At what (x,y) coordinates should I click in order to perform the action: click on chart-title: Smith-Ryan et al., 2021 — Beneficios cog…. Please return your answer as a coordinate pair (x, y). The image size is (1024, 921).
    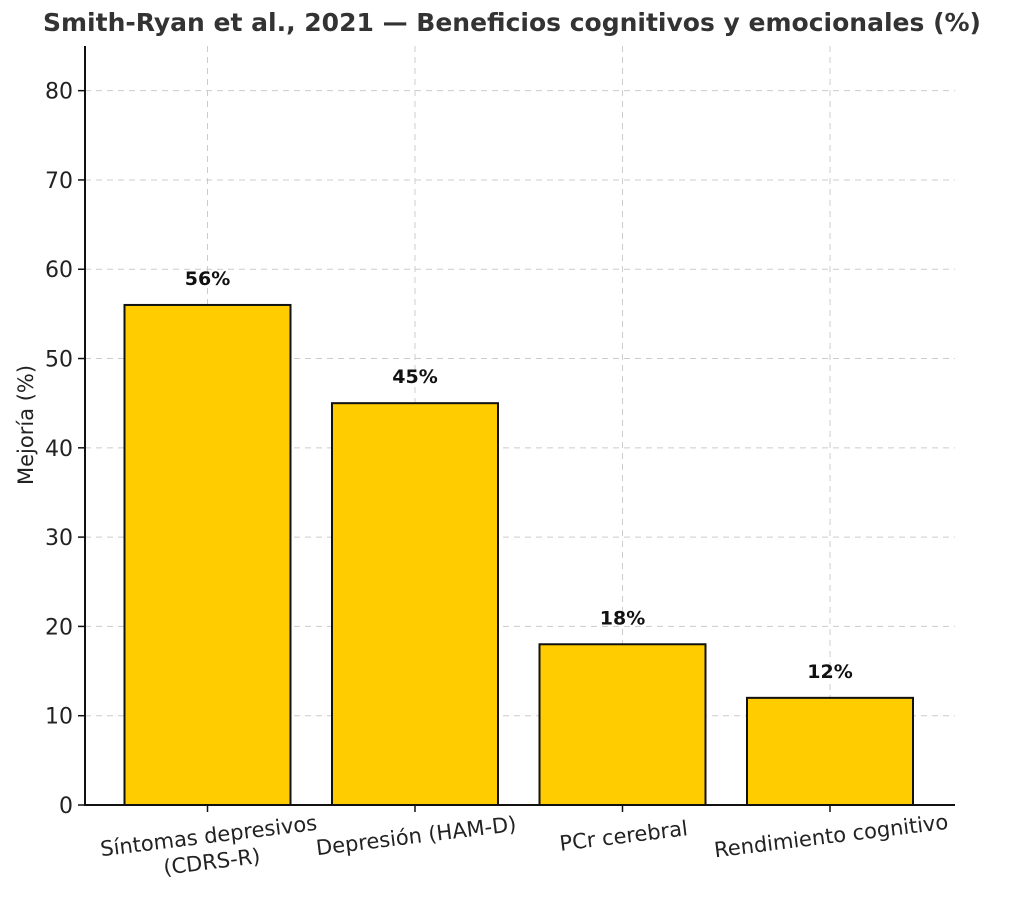
    Looking at the image, I should click on (512, 22).